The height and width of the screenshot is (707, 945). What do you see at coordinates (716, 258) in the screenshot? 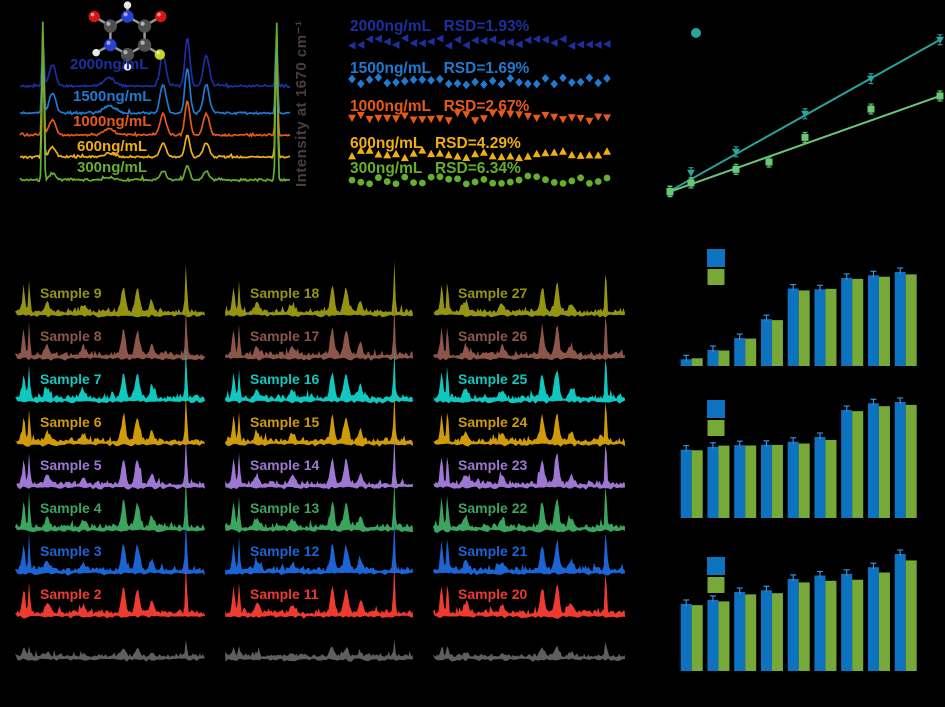
I see `legend-swatch-blue` at bounding box center [716, 258].